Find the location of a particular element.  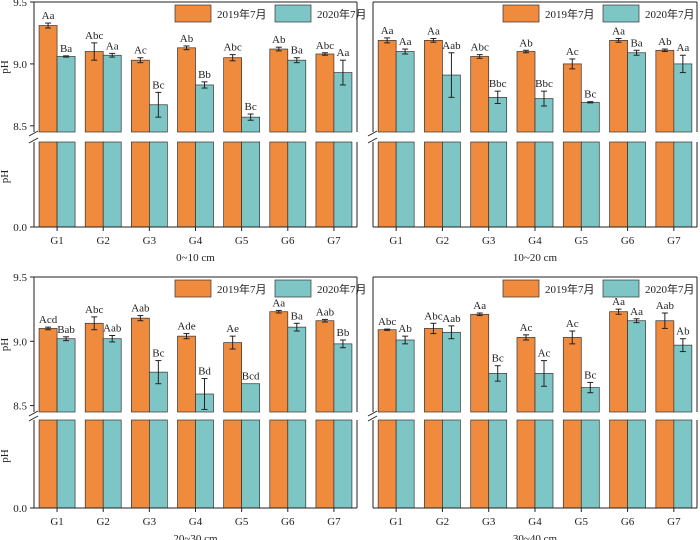

y-tick-label: 8.5 is located at coordinates (20, 127).